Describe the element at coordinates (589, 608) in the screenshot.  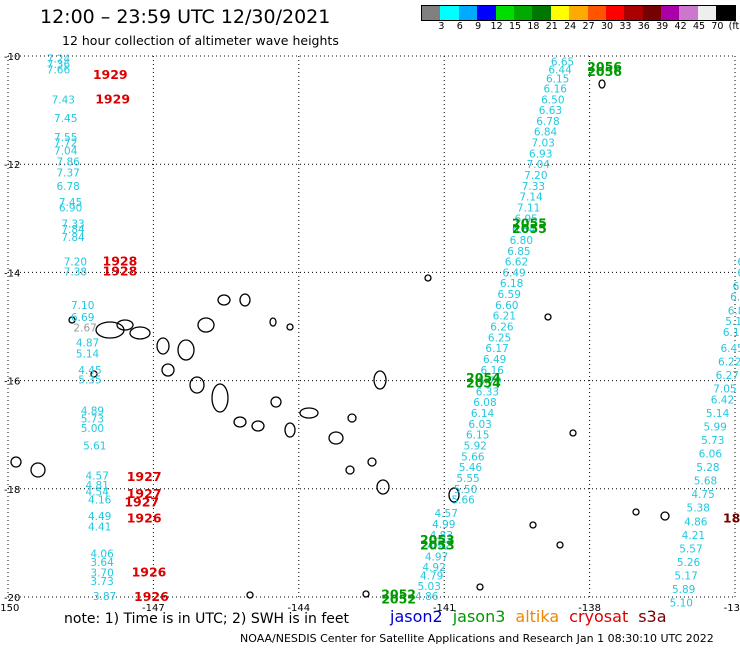
I see `longitude-tick-label: -138` at that location.